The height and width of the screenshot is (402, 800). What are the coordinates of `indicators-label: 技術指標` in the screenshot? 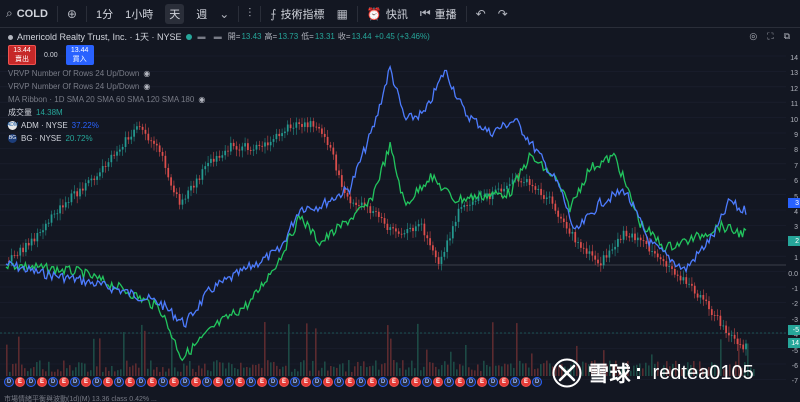 It's located at (302, 14).